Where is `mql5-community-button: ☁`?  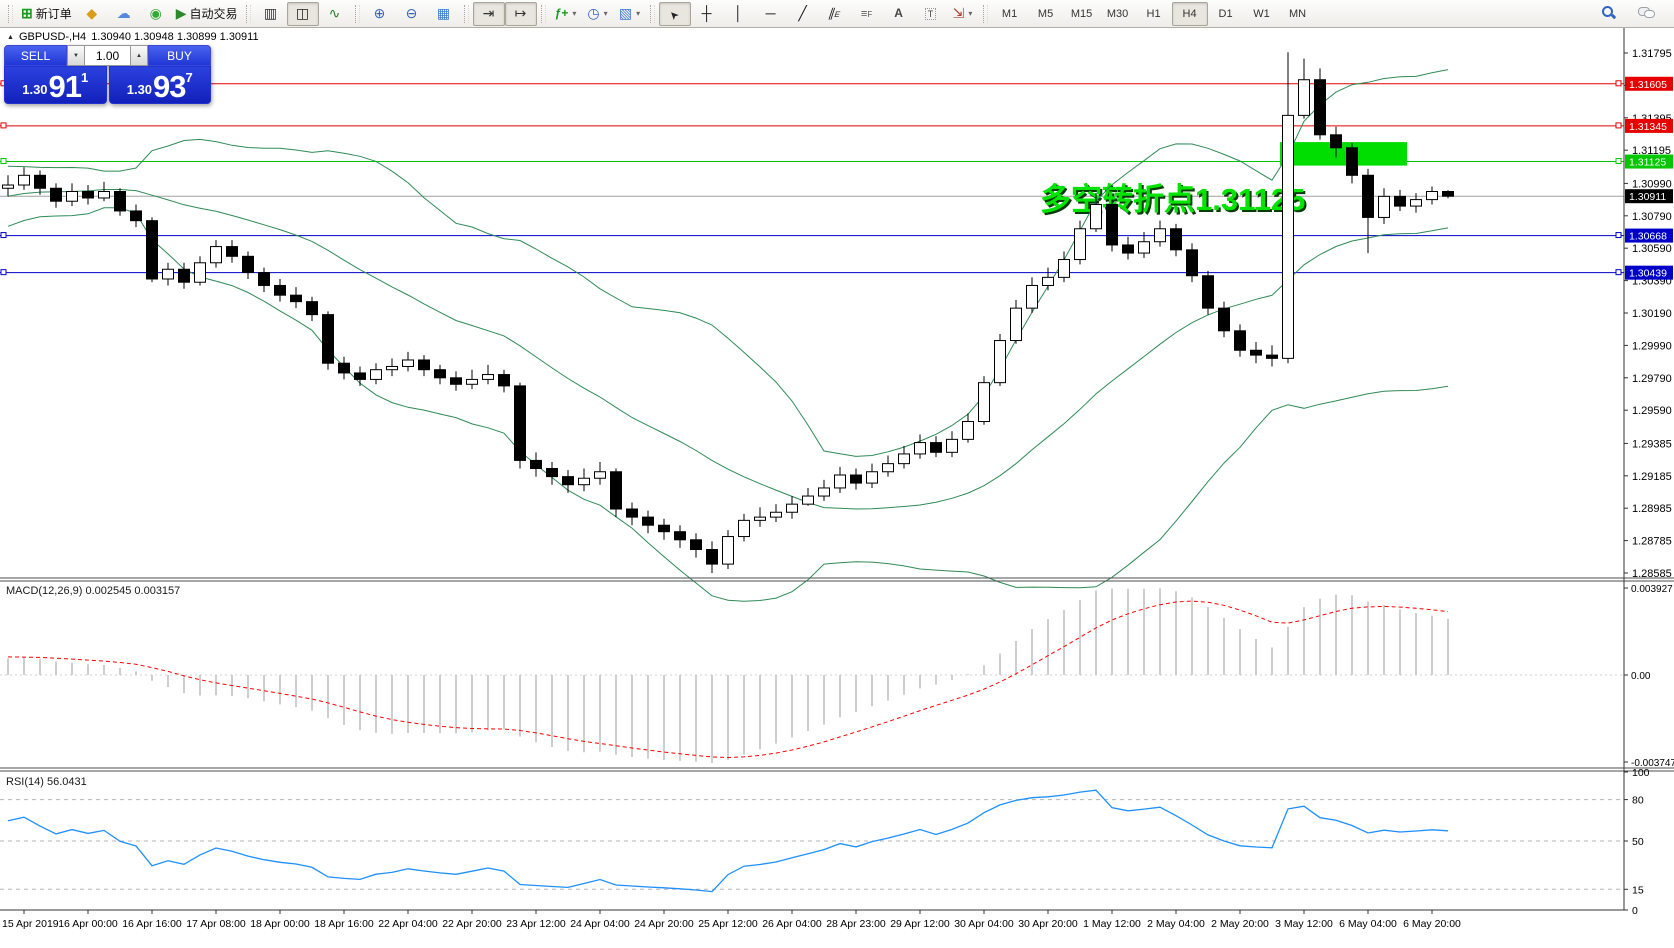 mql5-community-button: ☁ is located at coordinates (124, 14).